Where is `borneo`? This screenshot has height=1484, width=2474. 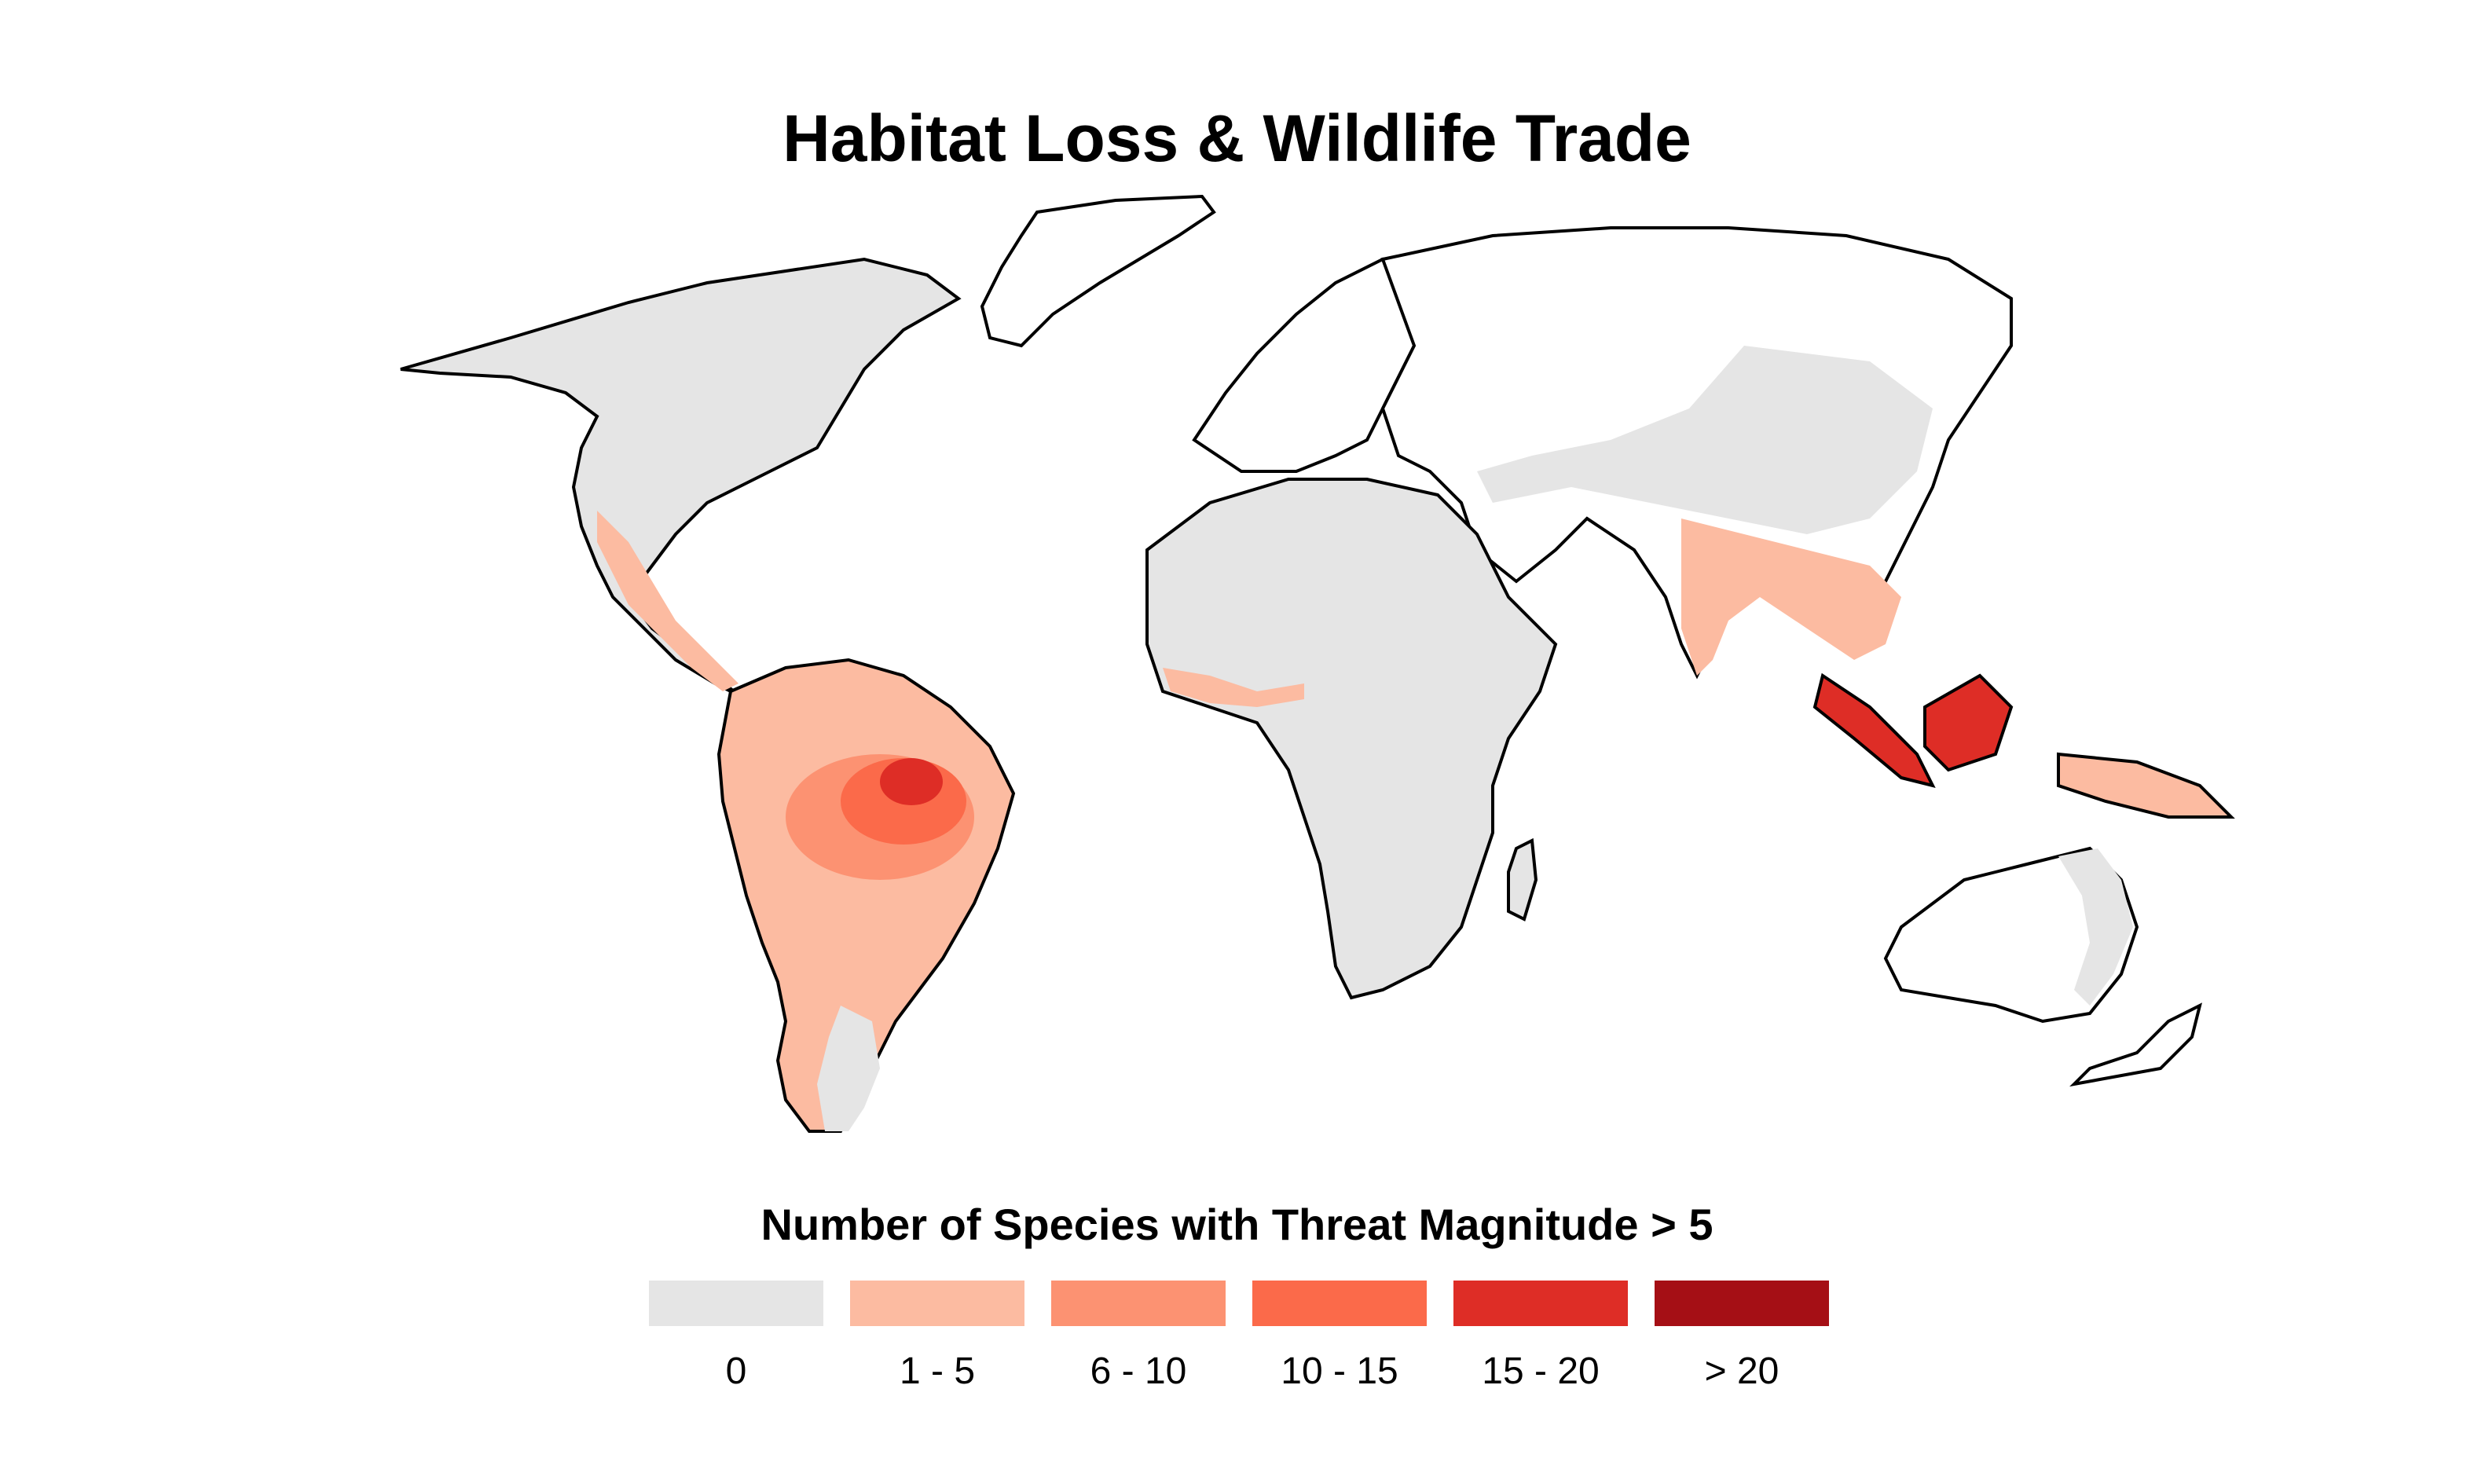 borneo is located at coordinates (1968, 722).